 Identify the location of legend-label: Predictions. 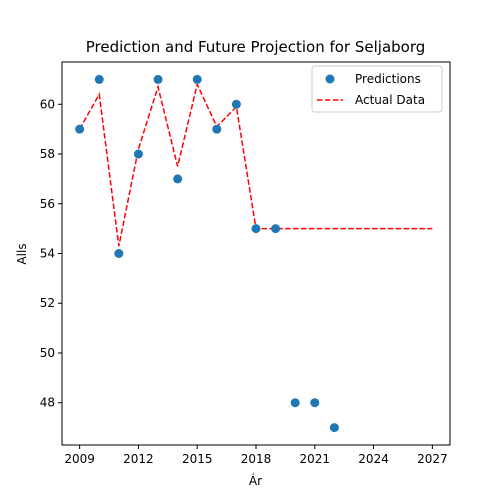
(388, 79).